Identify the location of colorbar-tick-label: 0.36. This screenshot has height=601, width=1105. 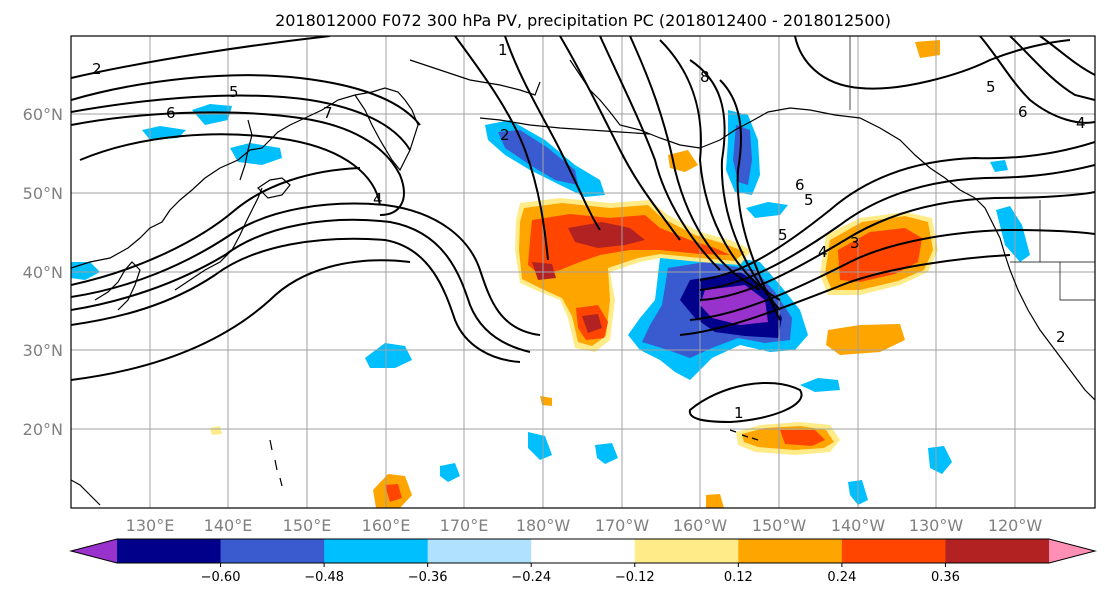
(945, 577).